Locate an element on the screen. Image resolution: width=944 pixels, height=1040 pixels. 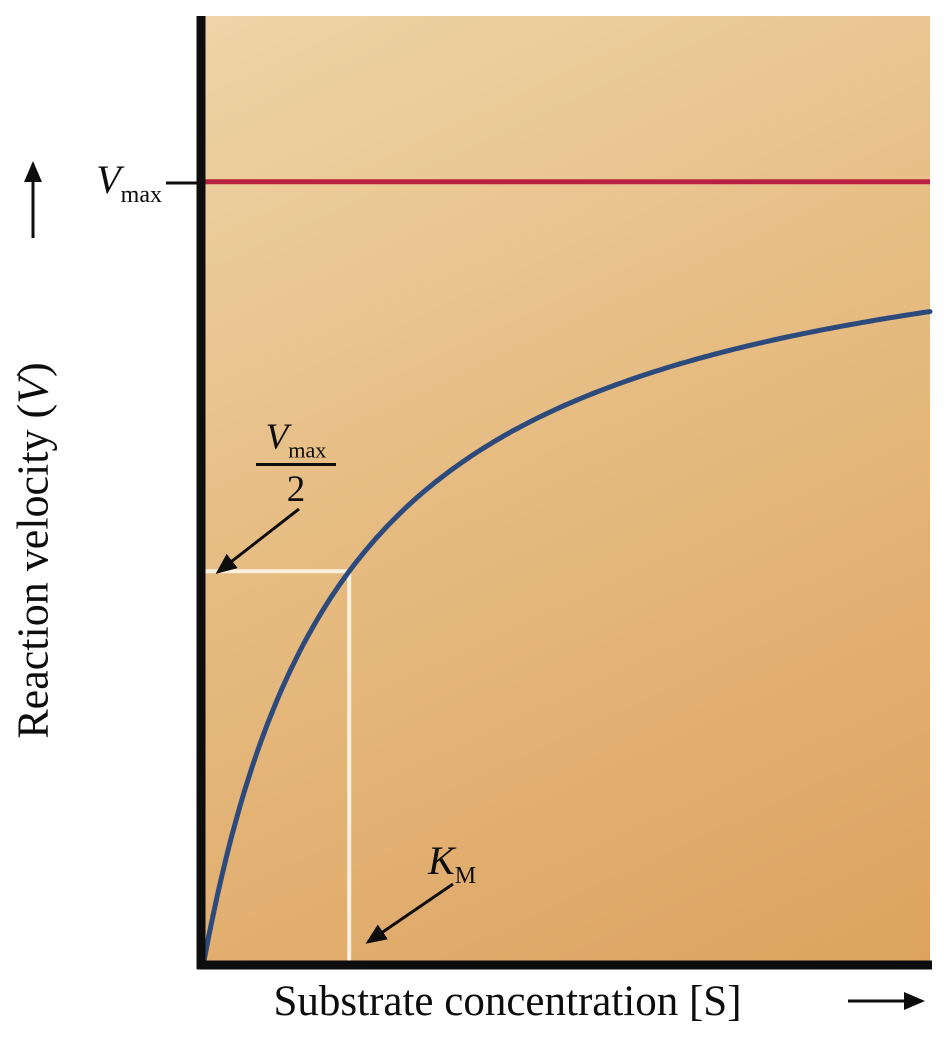
km-label-sub: M is located at coordinates (465, 876).